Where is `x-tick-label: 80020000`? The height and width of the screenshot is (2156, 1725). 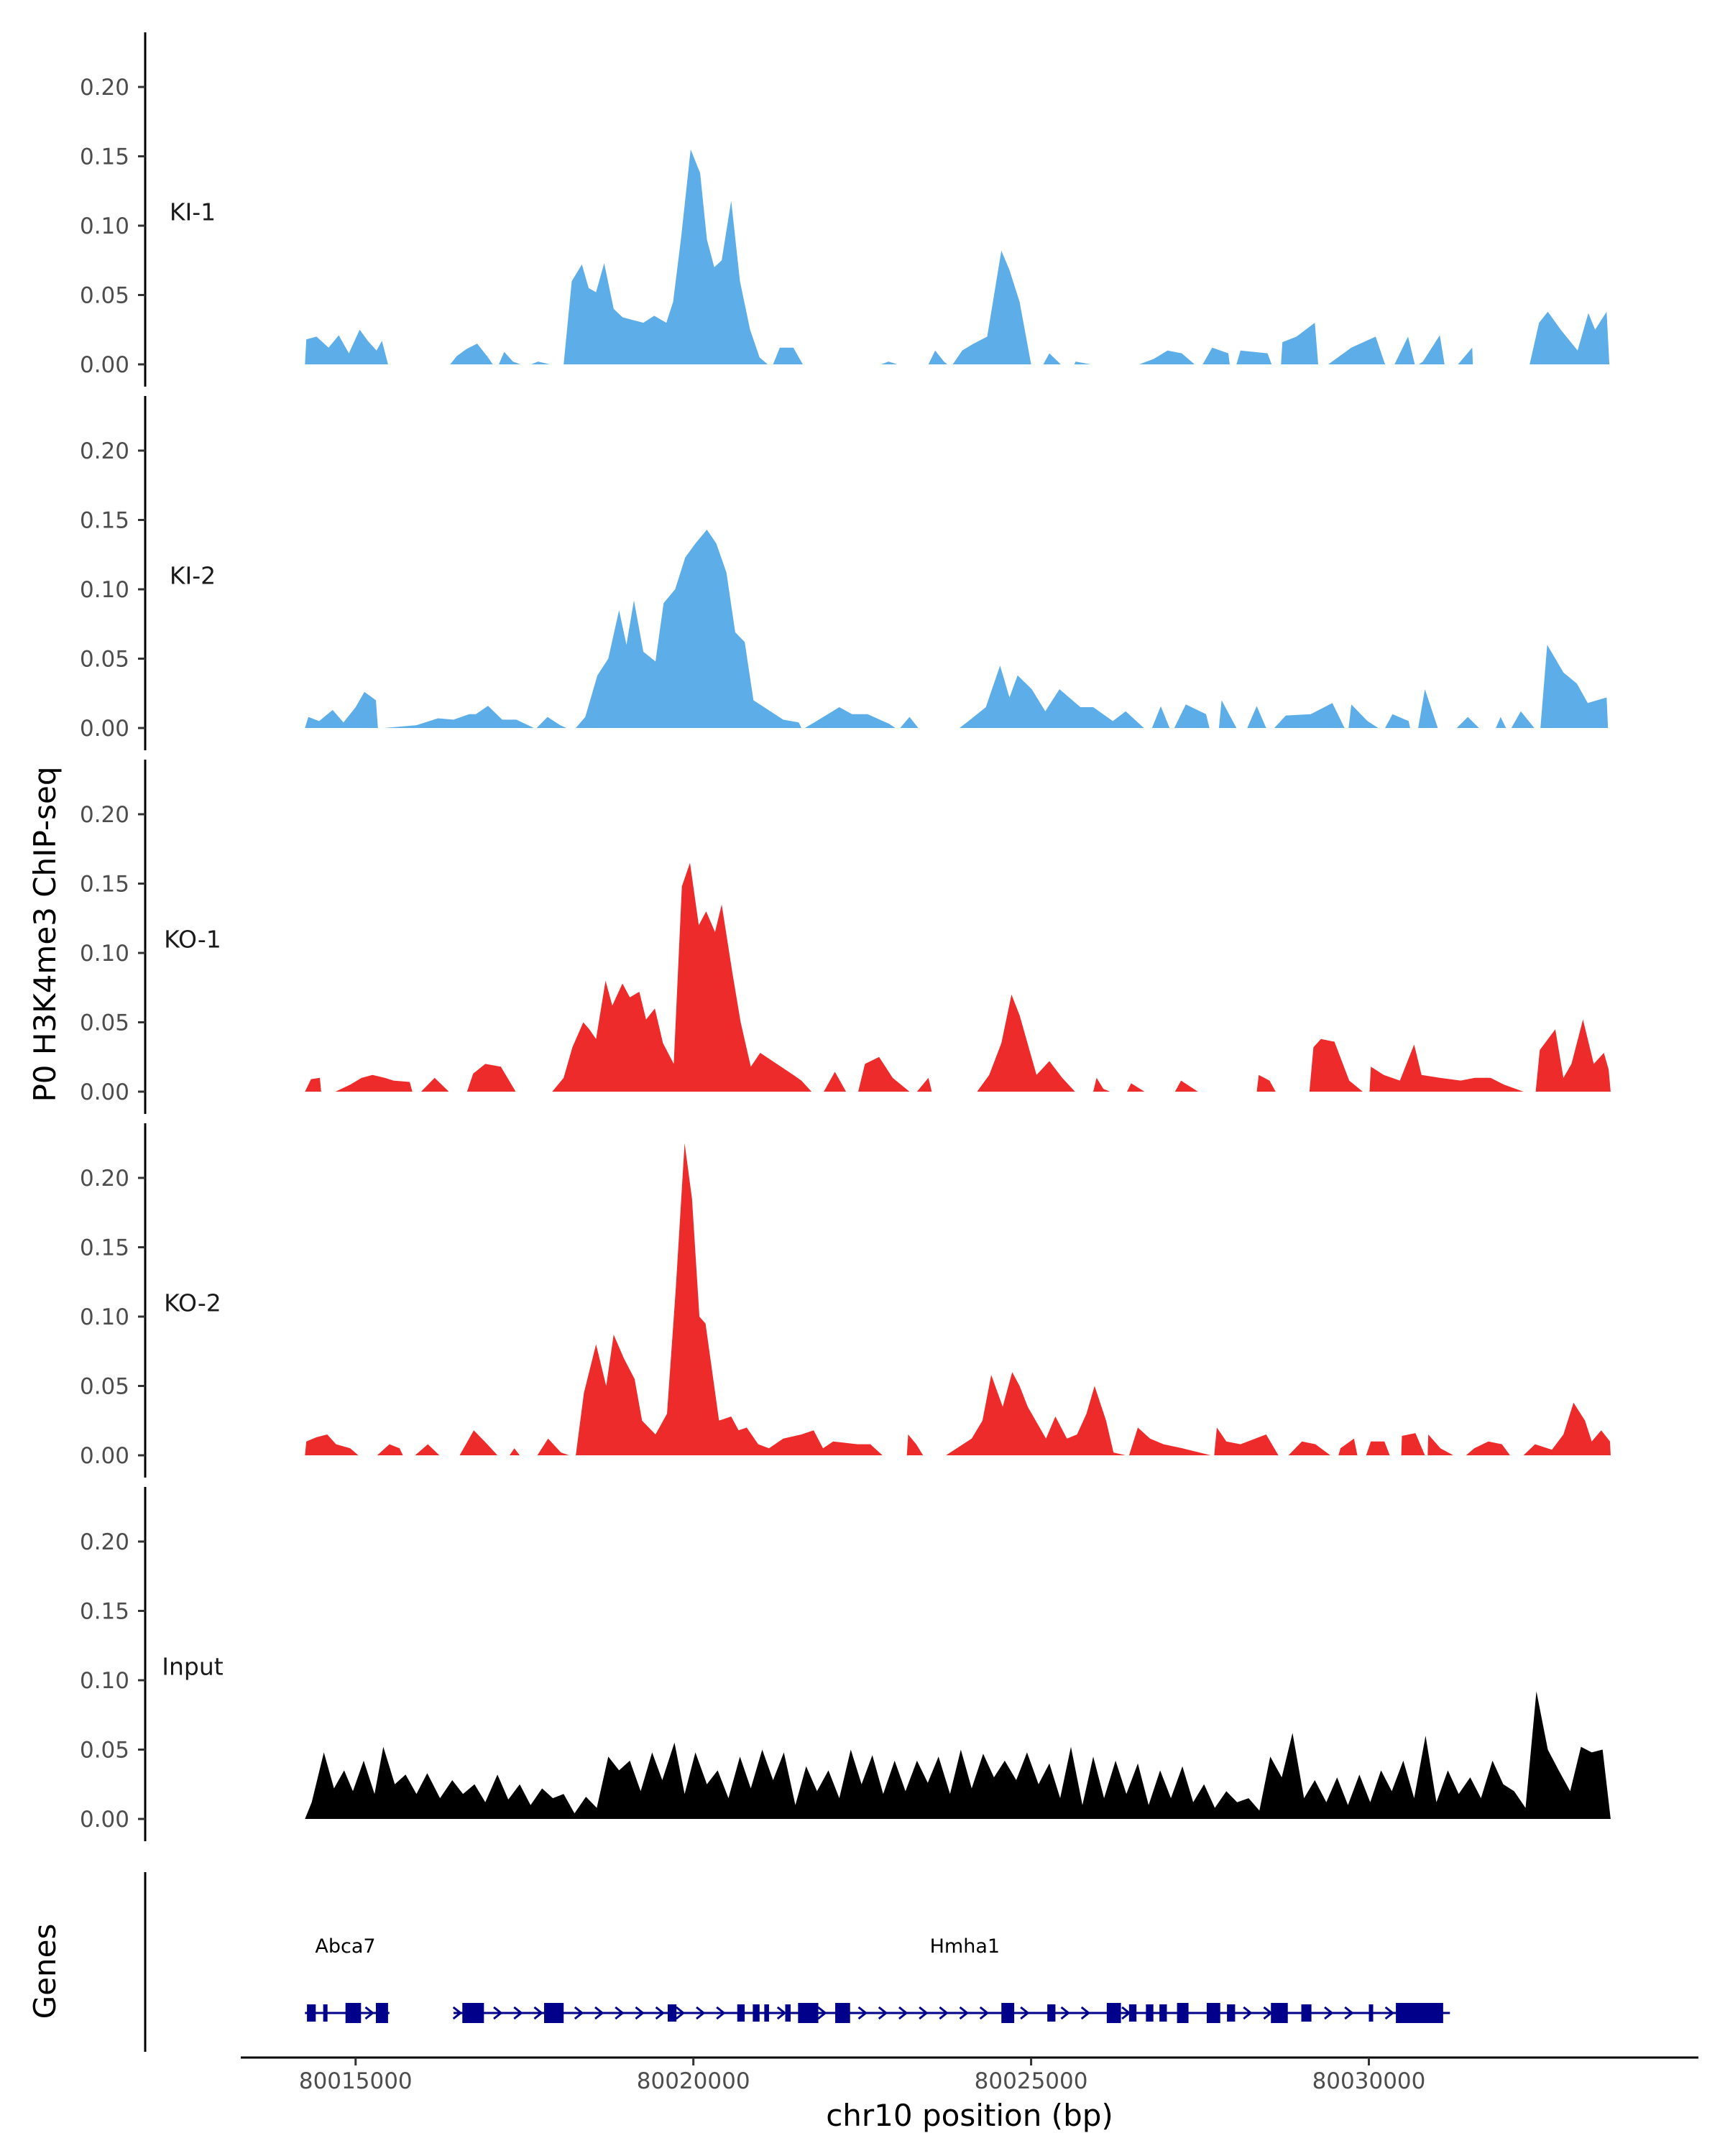 x-tick-label: 80020000 is located at coordinates (693, 2081).